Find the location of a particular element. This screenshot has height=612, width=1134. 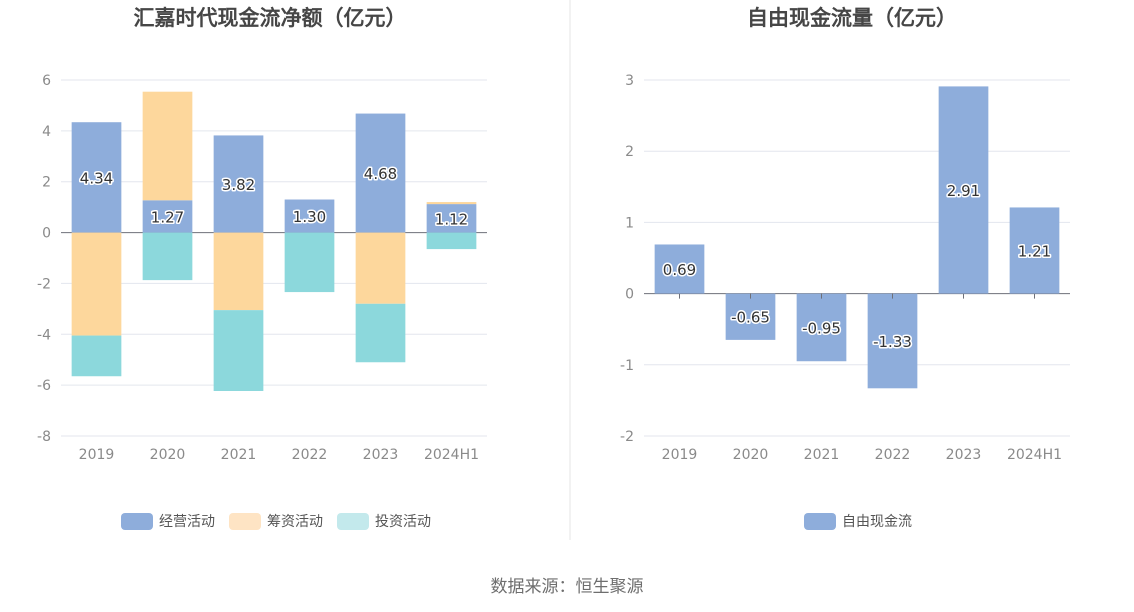

data-label: -0.95 is located at coordinates (821, 328).